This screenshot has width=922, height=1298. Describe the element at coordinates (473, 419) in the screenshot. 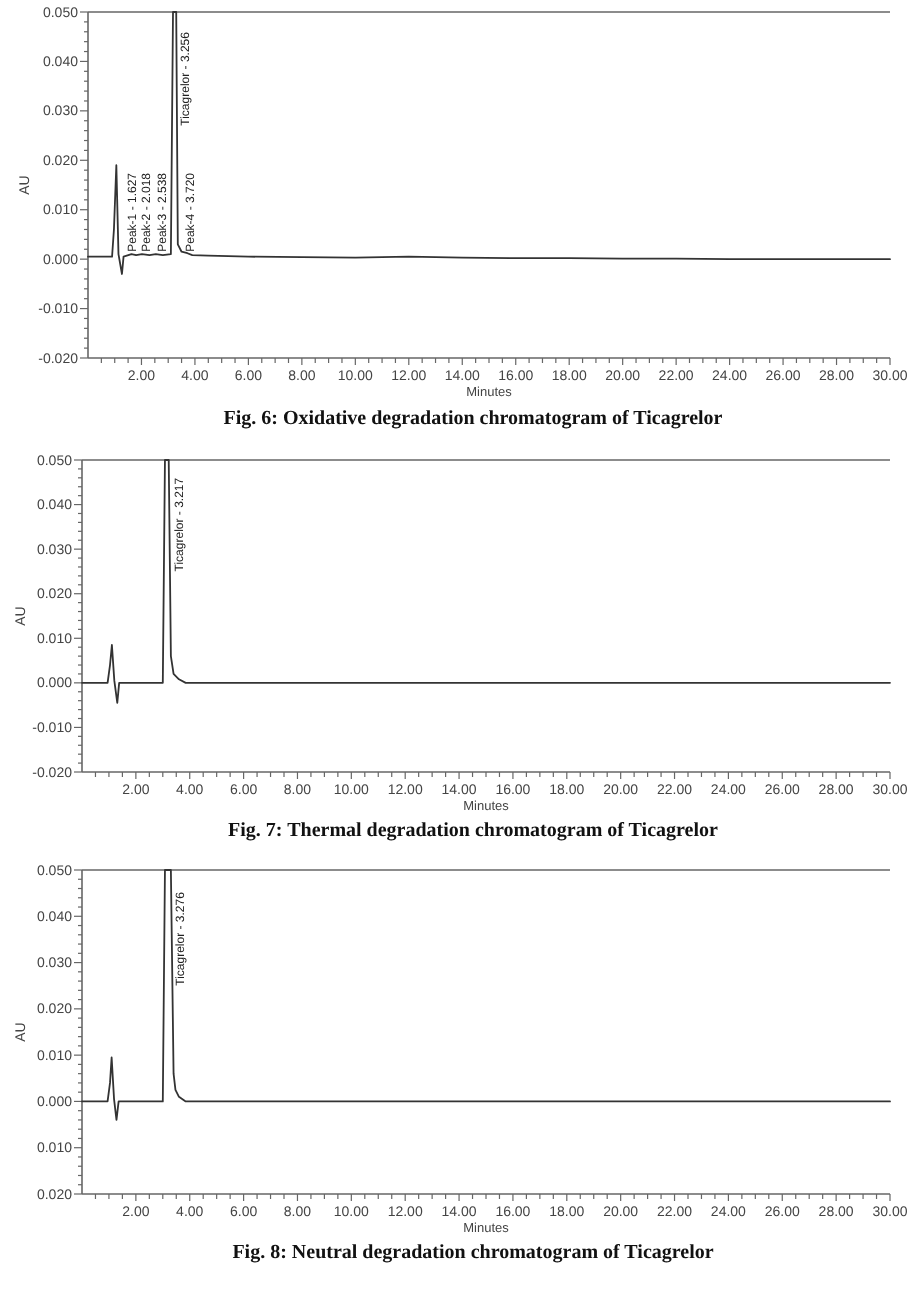

I see `text: Fig. 6: Oxidative degradation chromatogram of Ticagrelor` at that location.